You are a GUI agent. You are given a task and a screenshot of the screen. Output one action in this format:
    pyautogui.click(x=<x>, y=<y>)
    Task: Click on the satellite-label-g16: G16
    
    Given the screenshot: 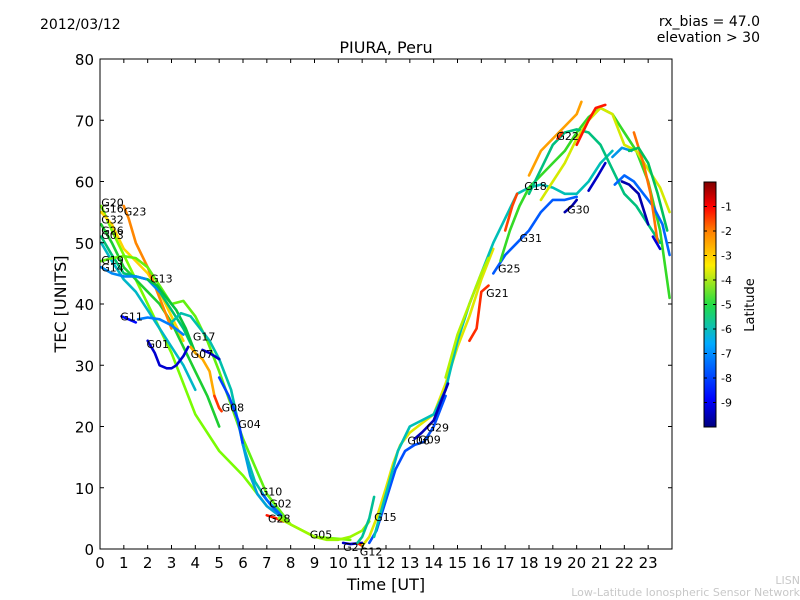 What is the action you would take?
    pyautogui.click(x=112, y=208)
    